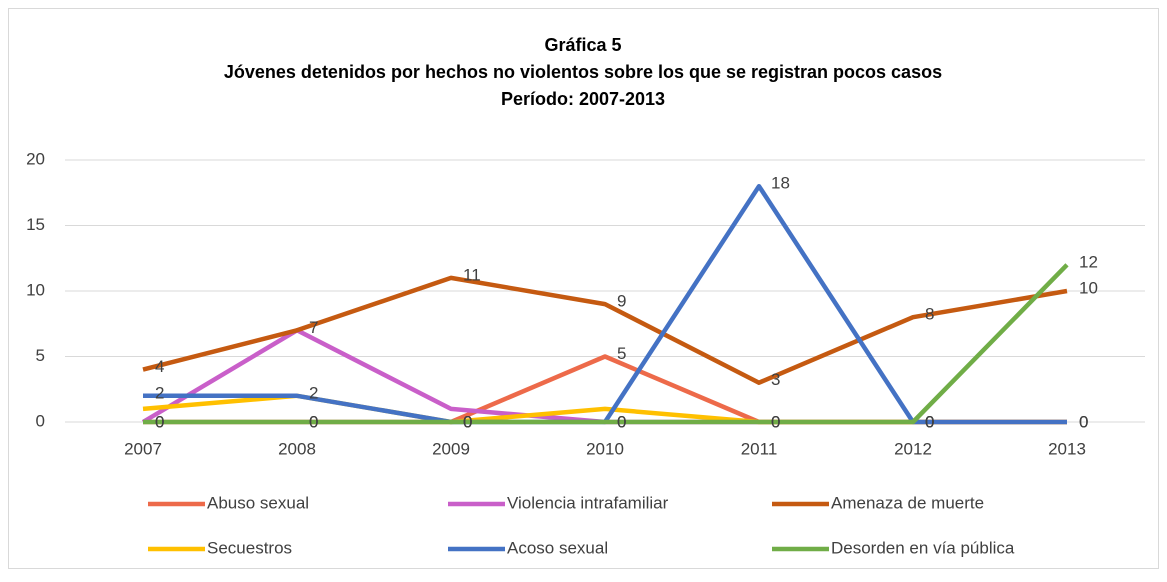 The height and width of the screenshot is (582, 1167). What do you see at coordinates (923, 547) in the screenshot?
I see `legend-label: Desorden en vía pública` at bounding box center [923, 547].